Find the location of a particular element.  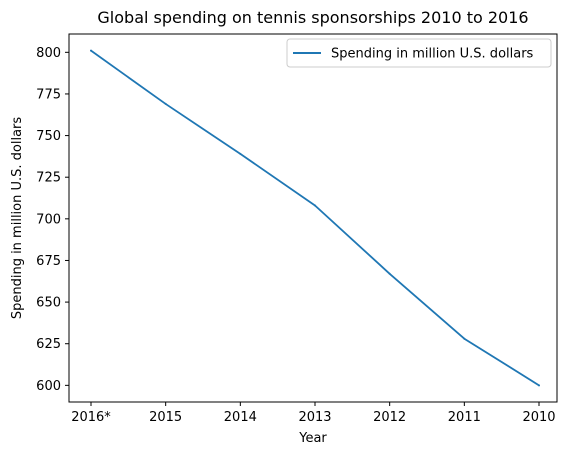

y-tick-label: 775 is located at coordinates (48, 94).